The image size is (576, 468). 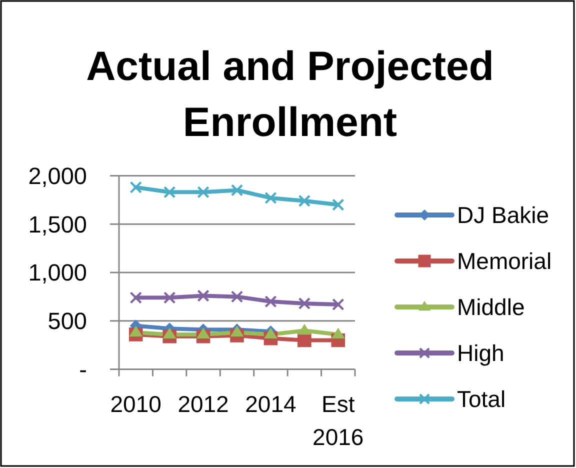 I want to click on legend-label: Middle, so click(x=491, y=307).